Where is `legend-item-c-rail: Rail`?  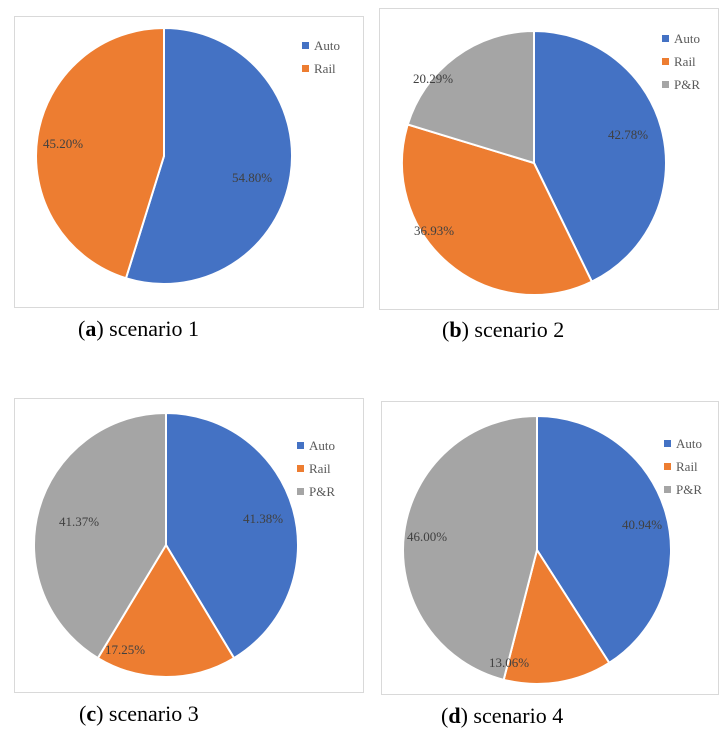 legend-item-c-rail: Rail is located at coordinates (316, 468).